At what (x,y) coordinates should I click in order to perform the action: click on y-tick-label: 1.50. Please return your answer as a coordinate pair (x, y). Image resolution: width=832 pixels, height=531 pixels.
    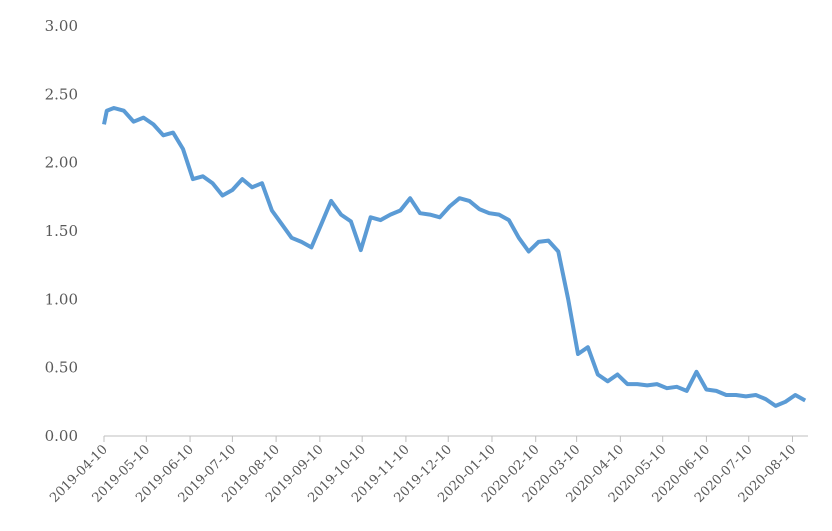
    Looking at the image, I should click on (61, 231).